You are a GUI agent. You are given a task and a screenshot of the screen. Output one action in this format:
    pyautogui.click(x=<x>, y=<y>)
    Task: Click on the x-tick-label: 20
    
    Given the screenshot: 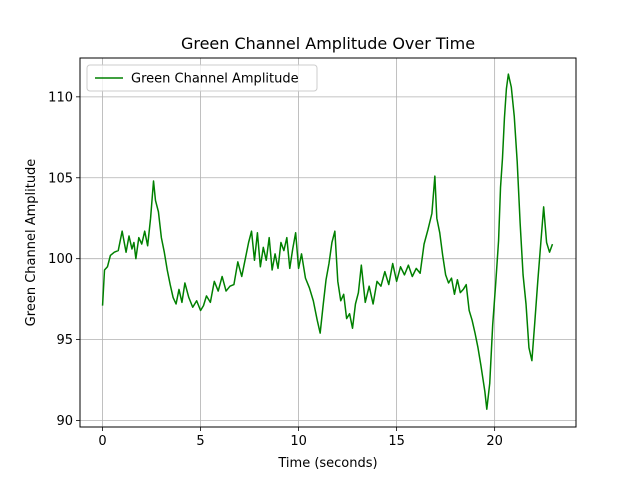 What is the action you would take?
    pyautogui.click(x=494, y=441)
    